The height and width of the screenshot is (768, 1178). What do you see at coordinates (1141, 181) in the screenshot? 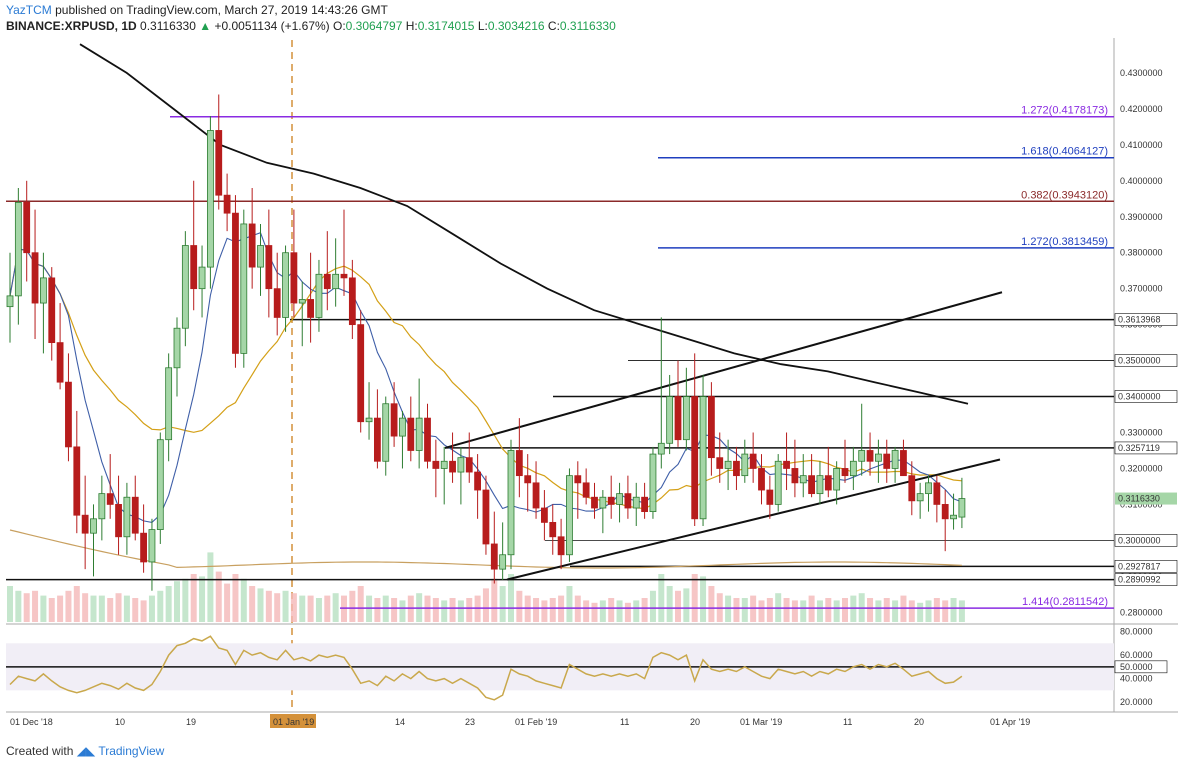
I see `price-tick-label: 0.4000000` at bounding box center [1141, 181].